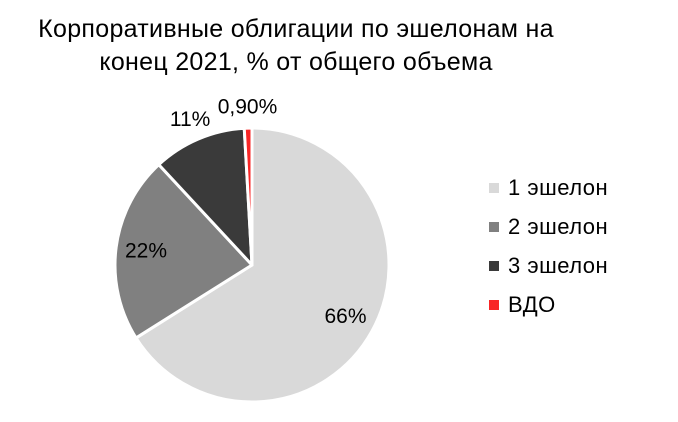 The width and height of the screenshot is (678, 422). I want to click on legend-item-3-eshelon: 3 эшелон, so click(548, 266).